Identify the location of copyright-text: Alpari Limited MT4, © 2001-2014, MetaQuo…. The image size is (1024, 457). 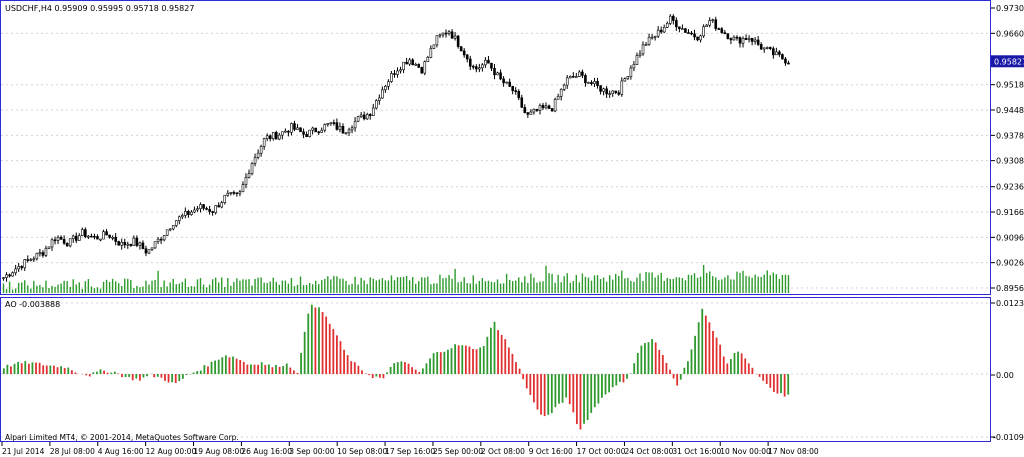
(122, 437).